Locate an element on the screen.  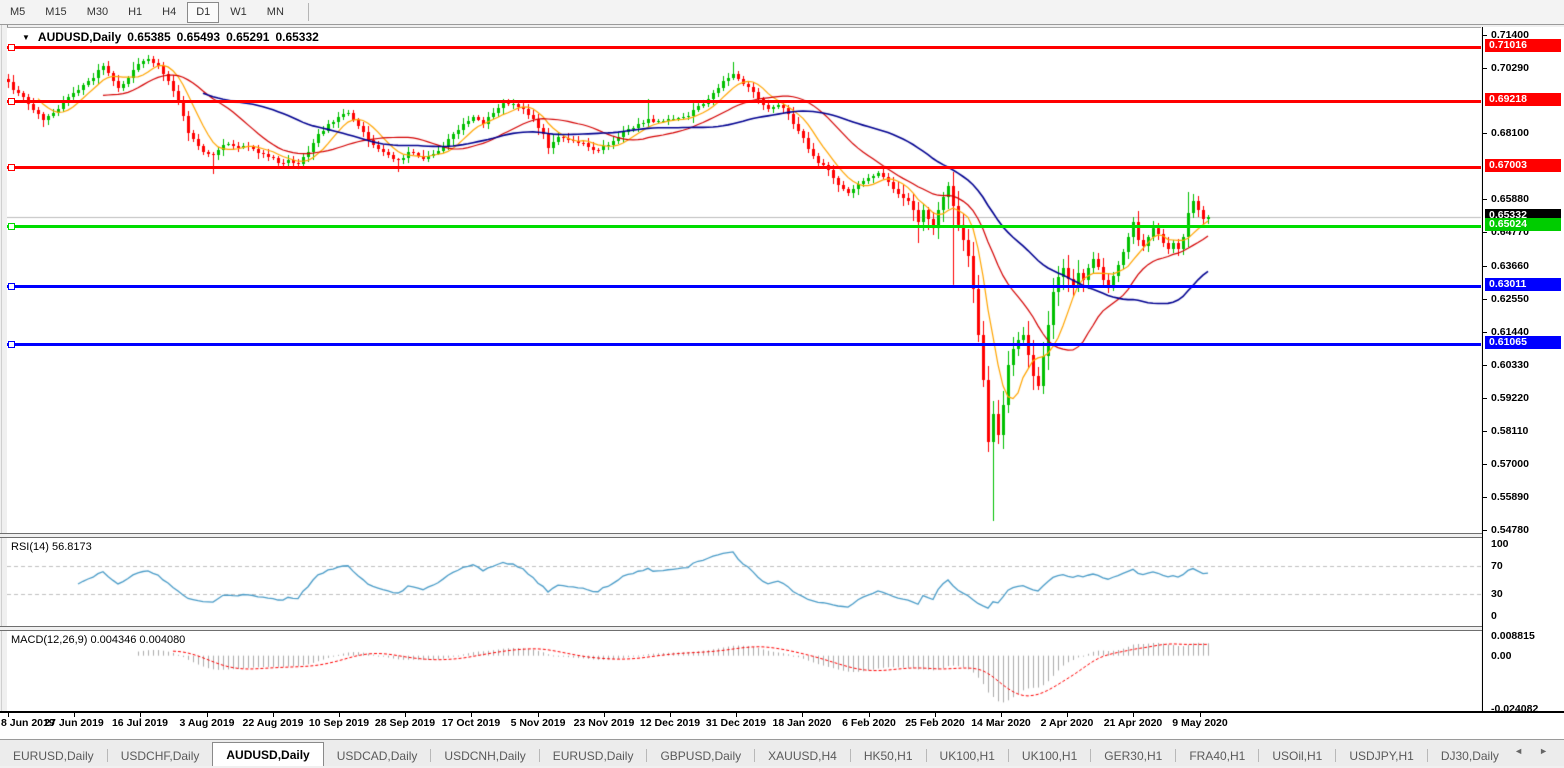
chart-symbol-label: AUDUSD,Daily is located at coordinates (79, 37).